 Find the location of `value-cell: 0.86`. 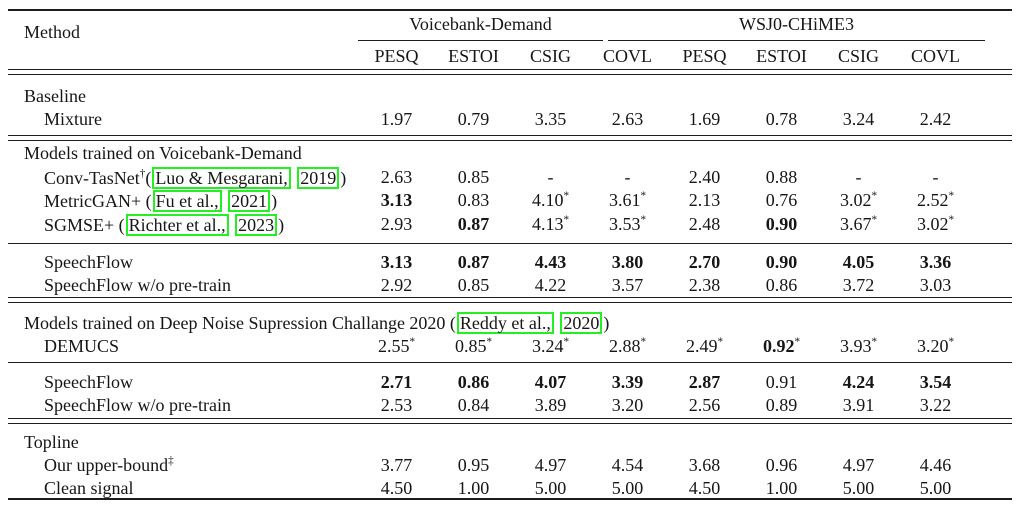

value-cell: 0.86 is located at coordinates (473, 382).